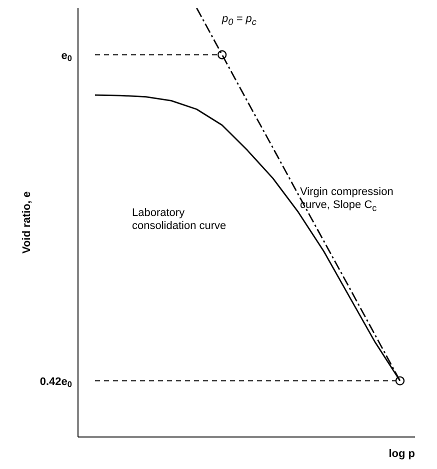  I want to click on x-axis-title: log p, so click(402, 454).